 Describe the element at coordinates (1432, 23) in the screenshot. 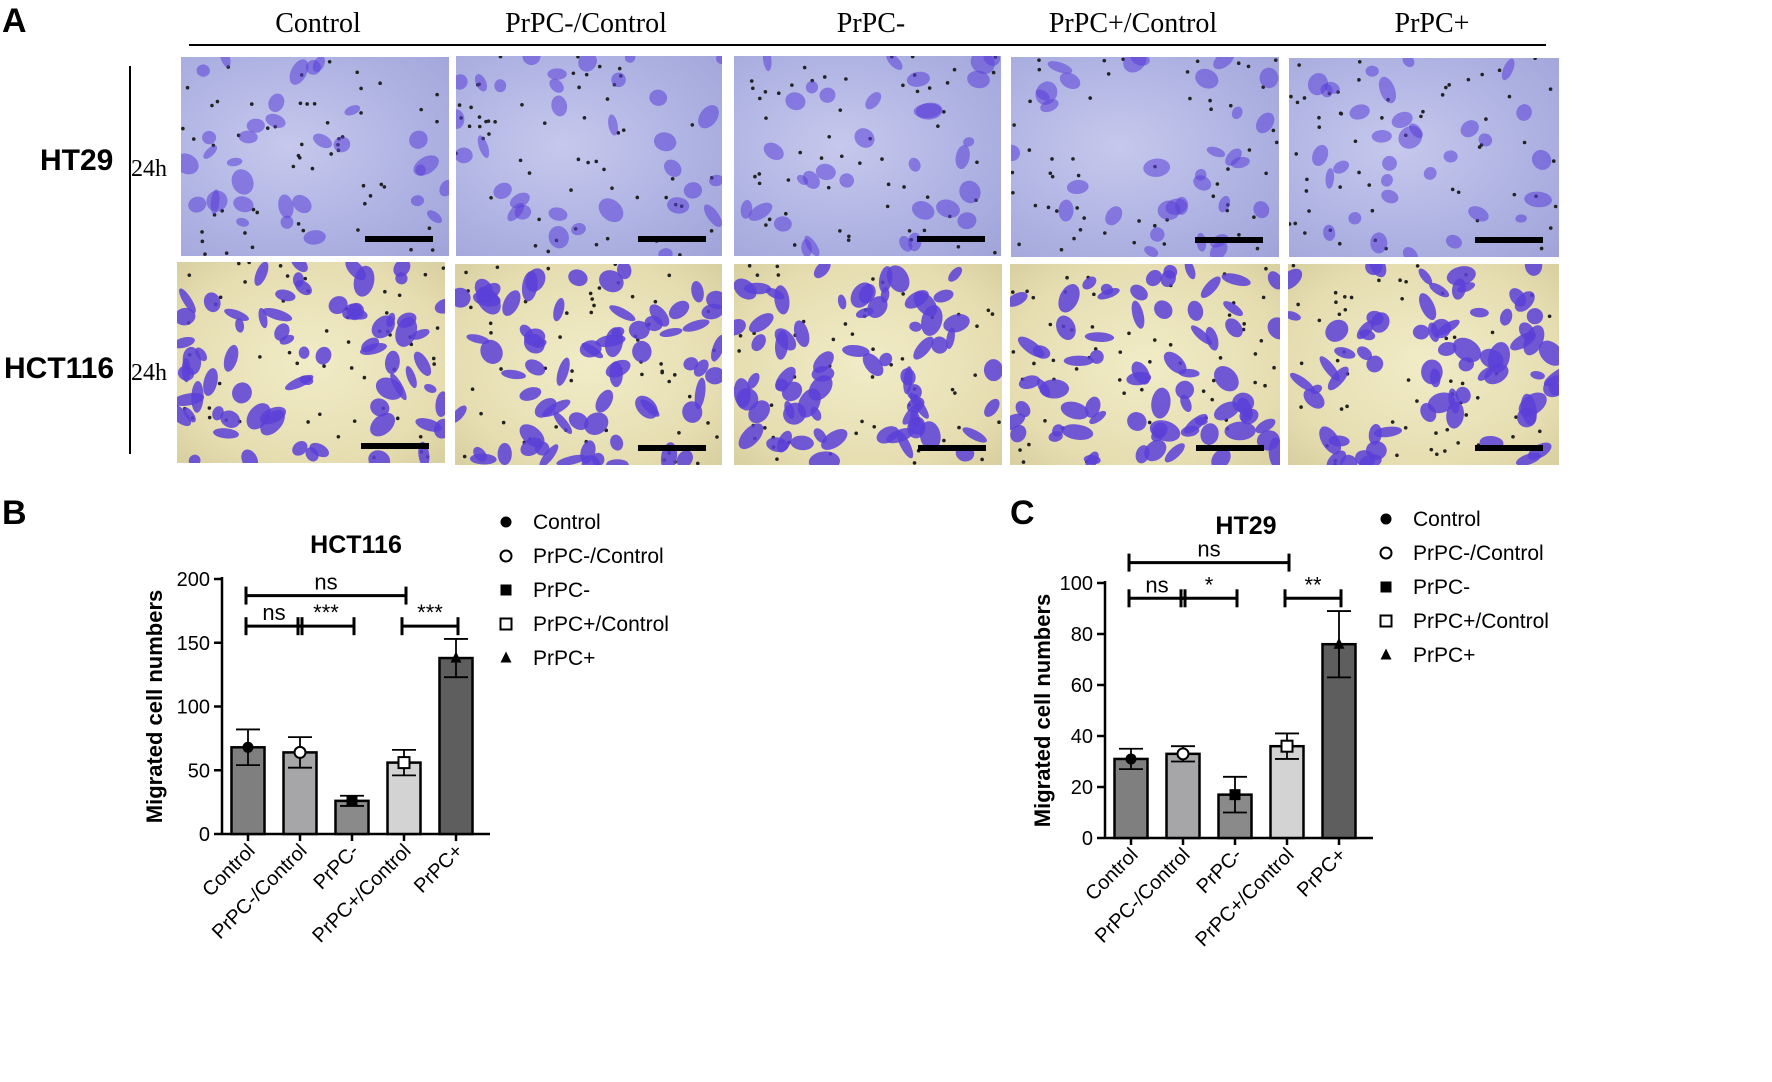

I see `column-header-prpc-plus: PrPC+` at that location.